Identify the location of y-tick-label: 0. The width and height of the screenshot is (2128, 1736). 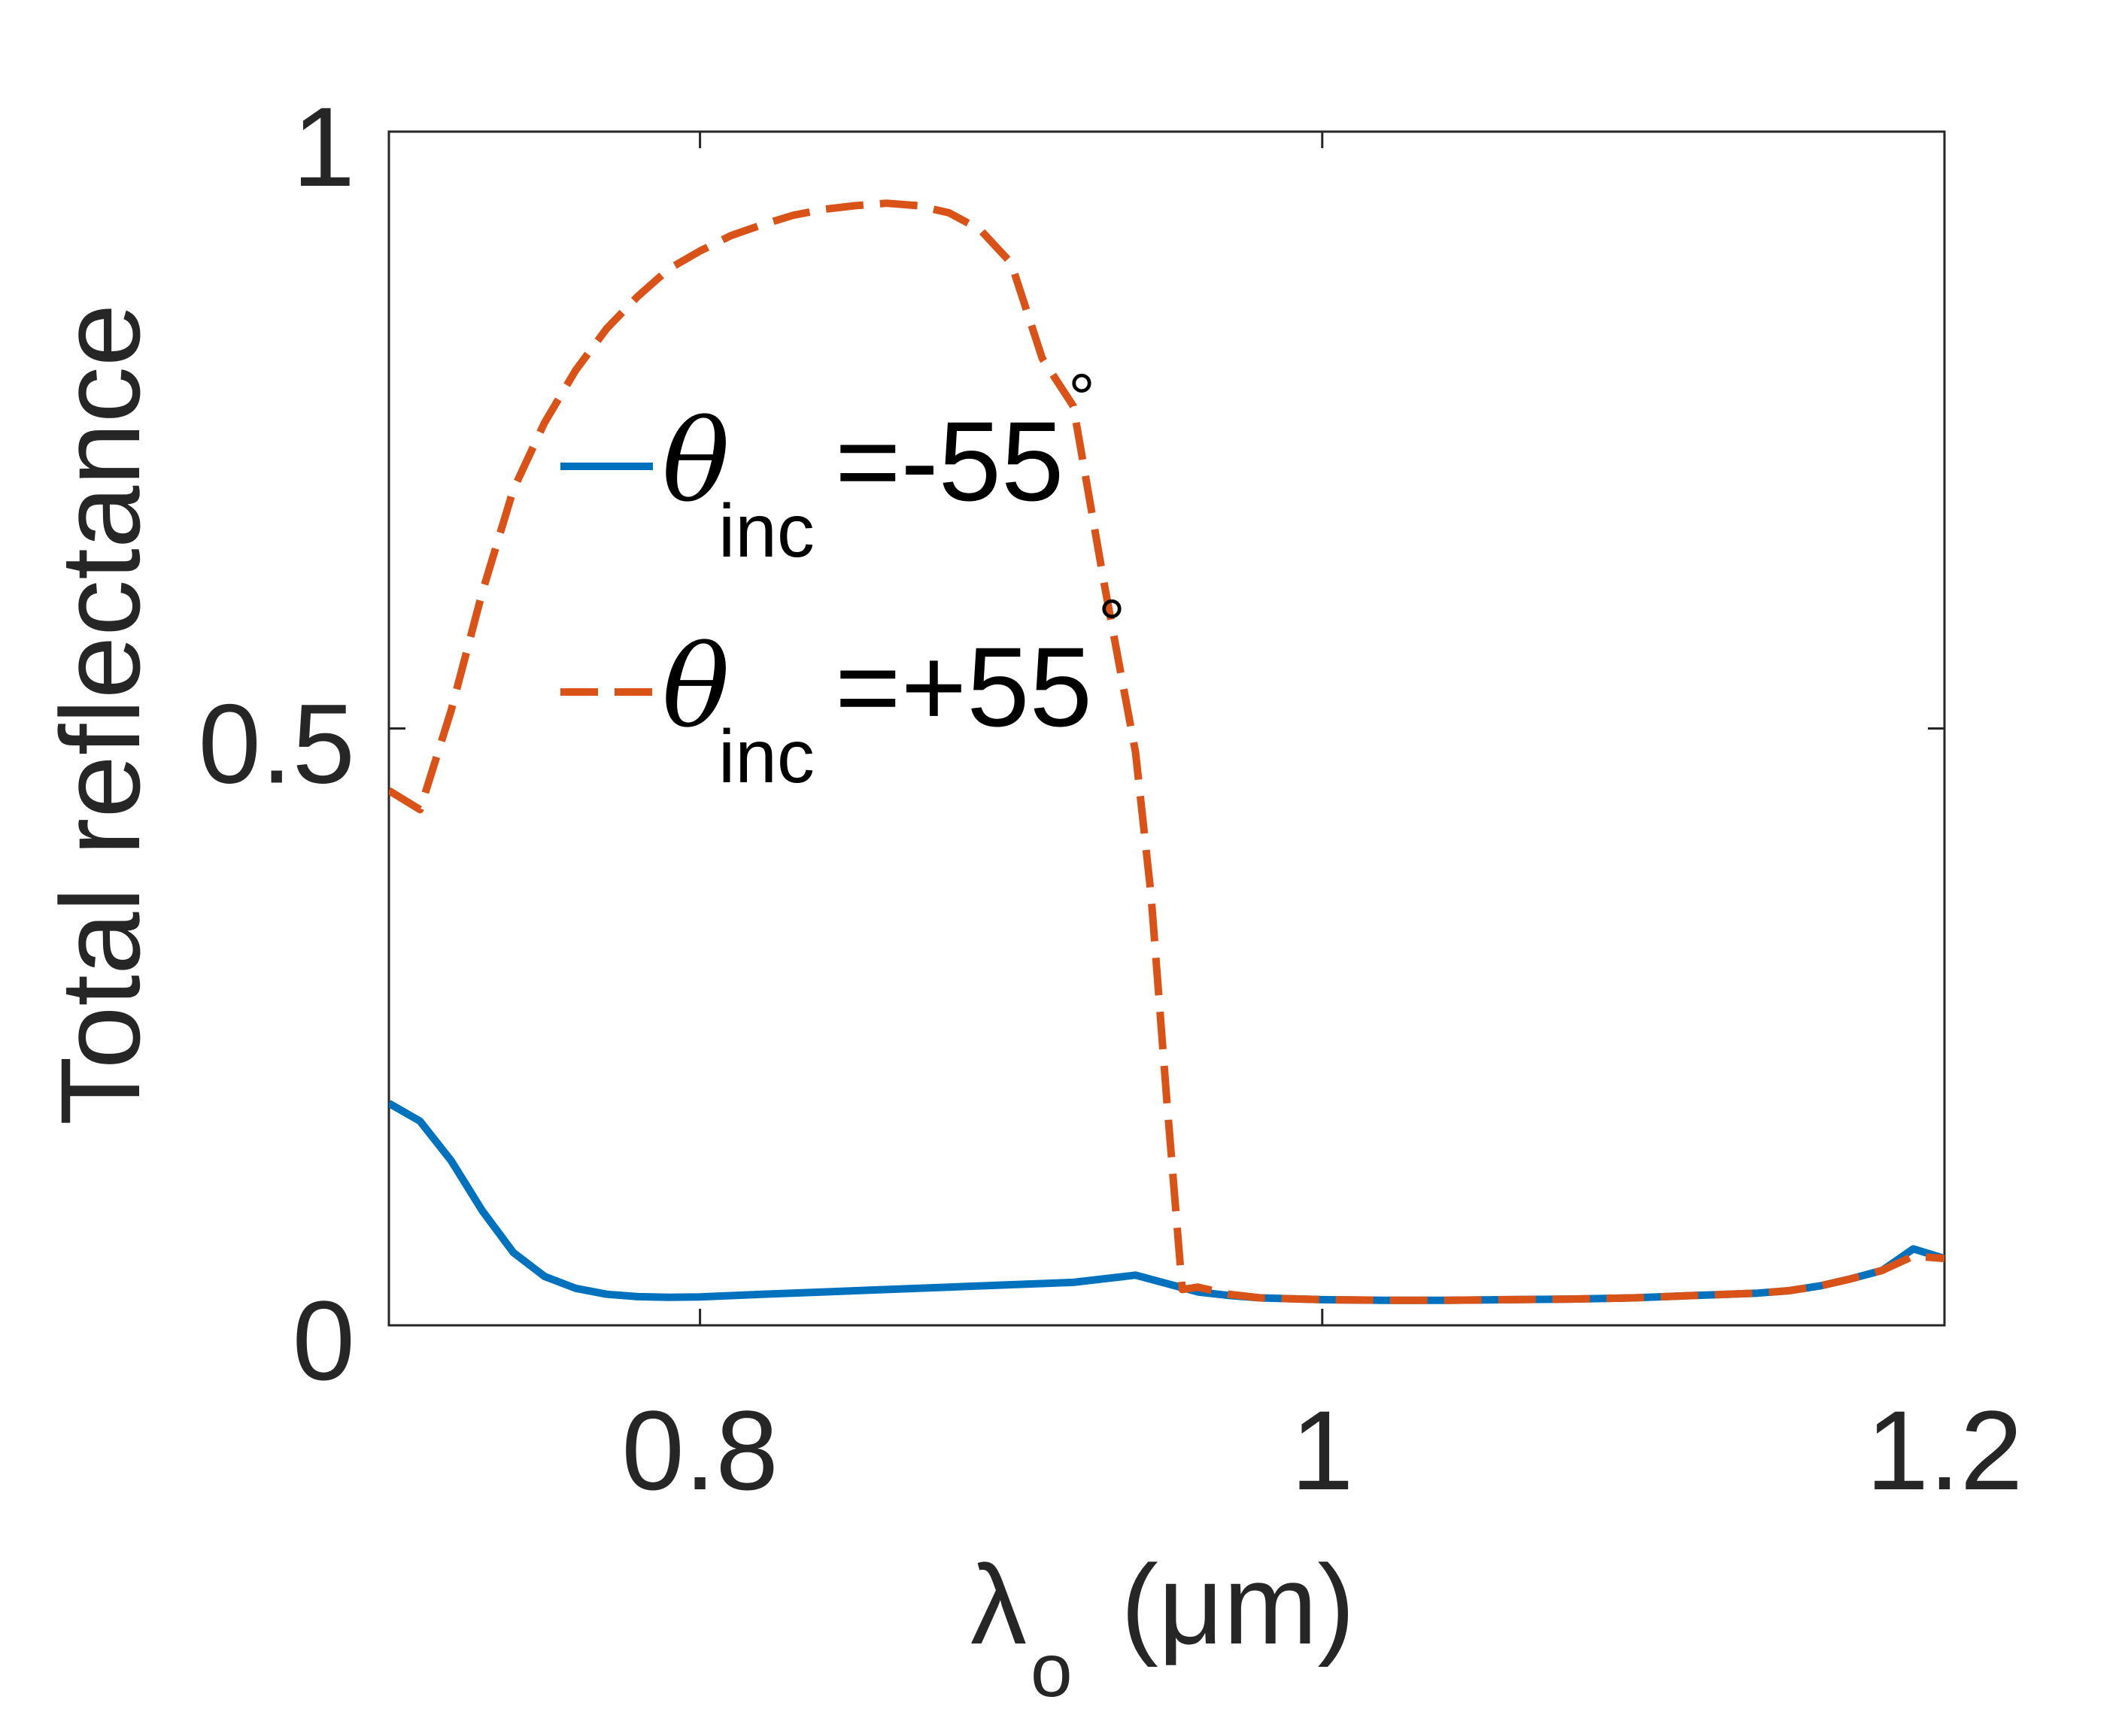
(324, 1340).